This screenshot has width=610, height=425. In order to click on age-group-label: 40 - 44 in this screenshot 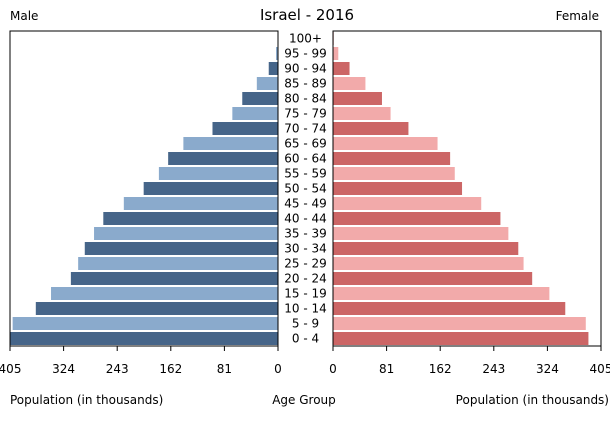, I will do `click(305, 219)`.